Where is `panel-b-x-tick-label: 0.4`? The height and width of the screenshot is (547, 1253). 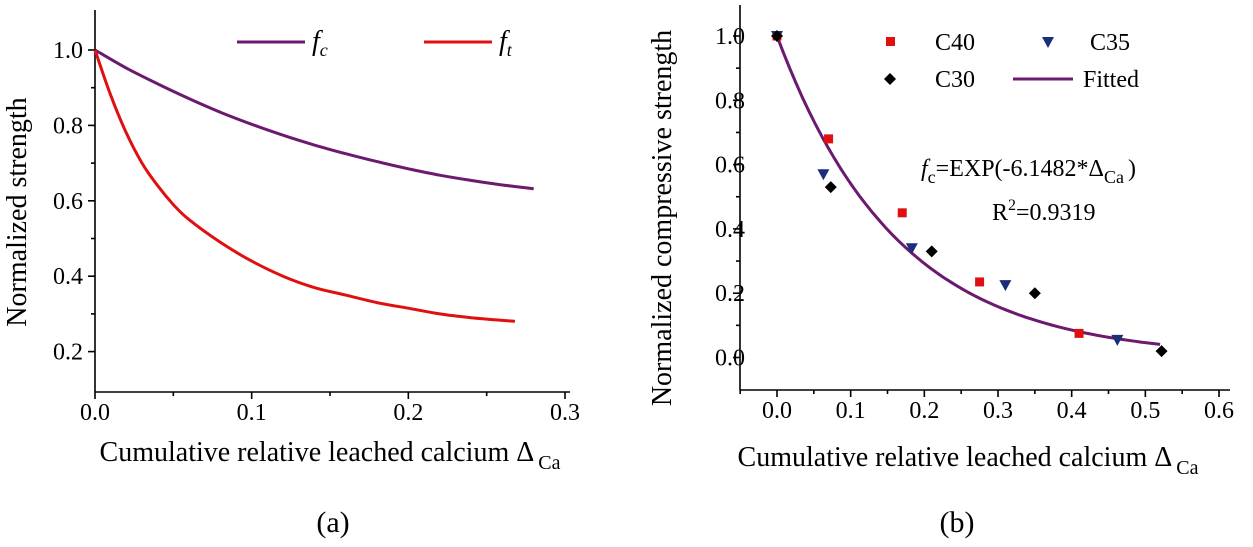
panel-b-x-tick-label: 0.4 is located at coordinates (1072, 411).